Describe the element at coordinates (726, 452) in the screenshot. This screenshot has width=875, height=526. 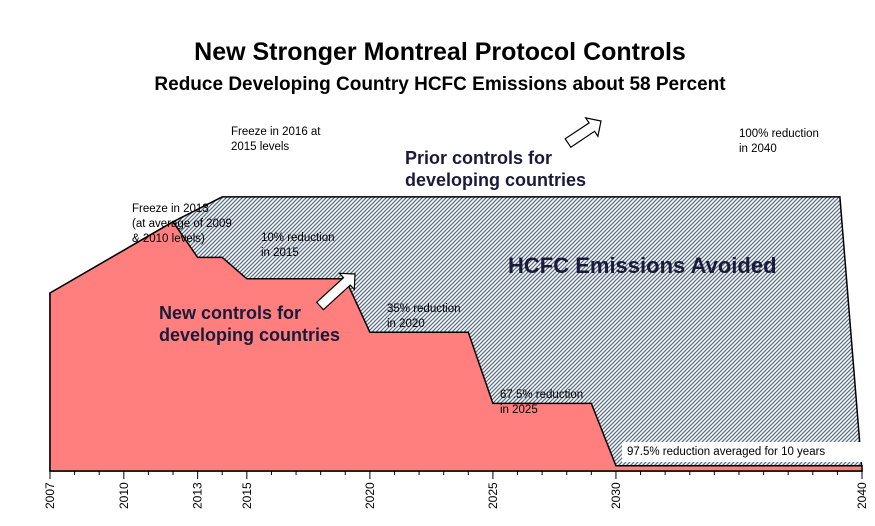
I see `annotation-red975: 97.5% reduction averaged for 10 years` at that location.